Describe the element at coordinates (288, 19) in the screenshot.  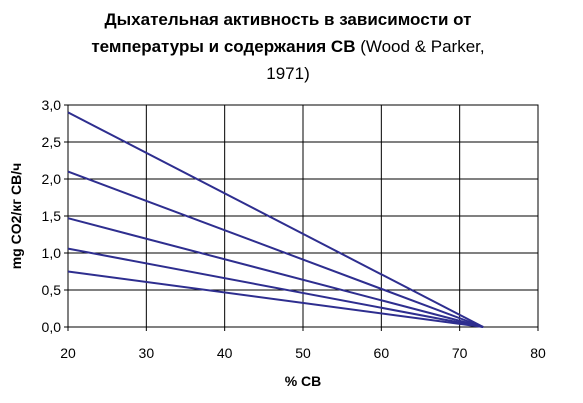
I see `chart-title-line-1: Дыхательная активность в зависимости от` at that location.